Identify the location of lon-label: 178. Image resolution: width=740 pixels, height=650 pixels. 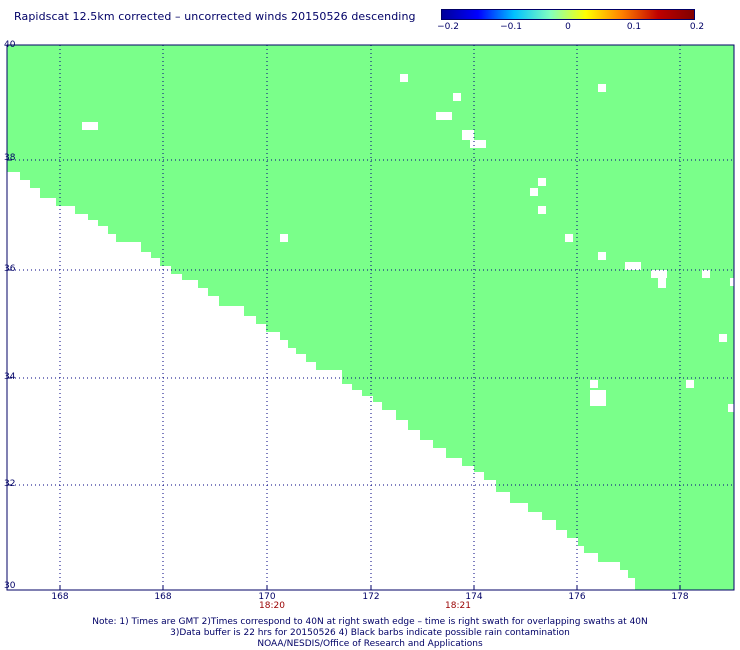
(680, 597).